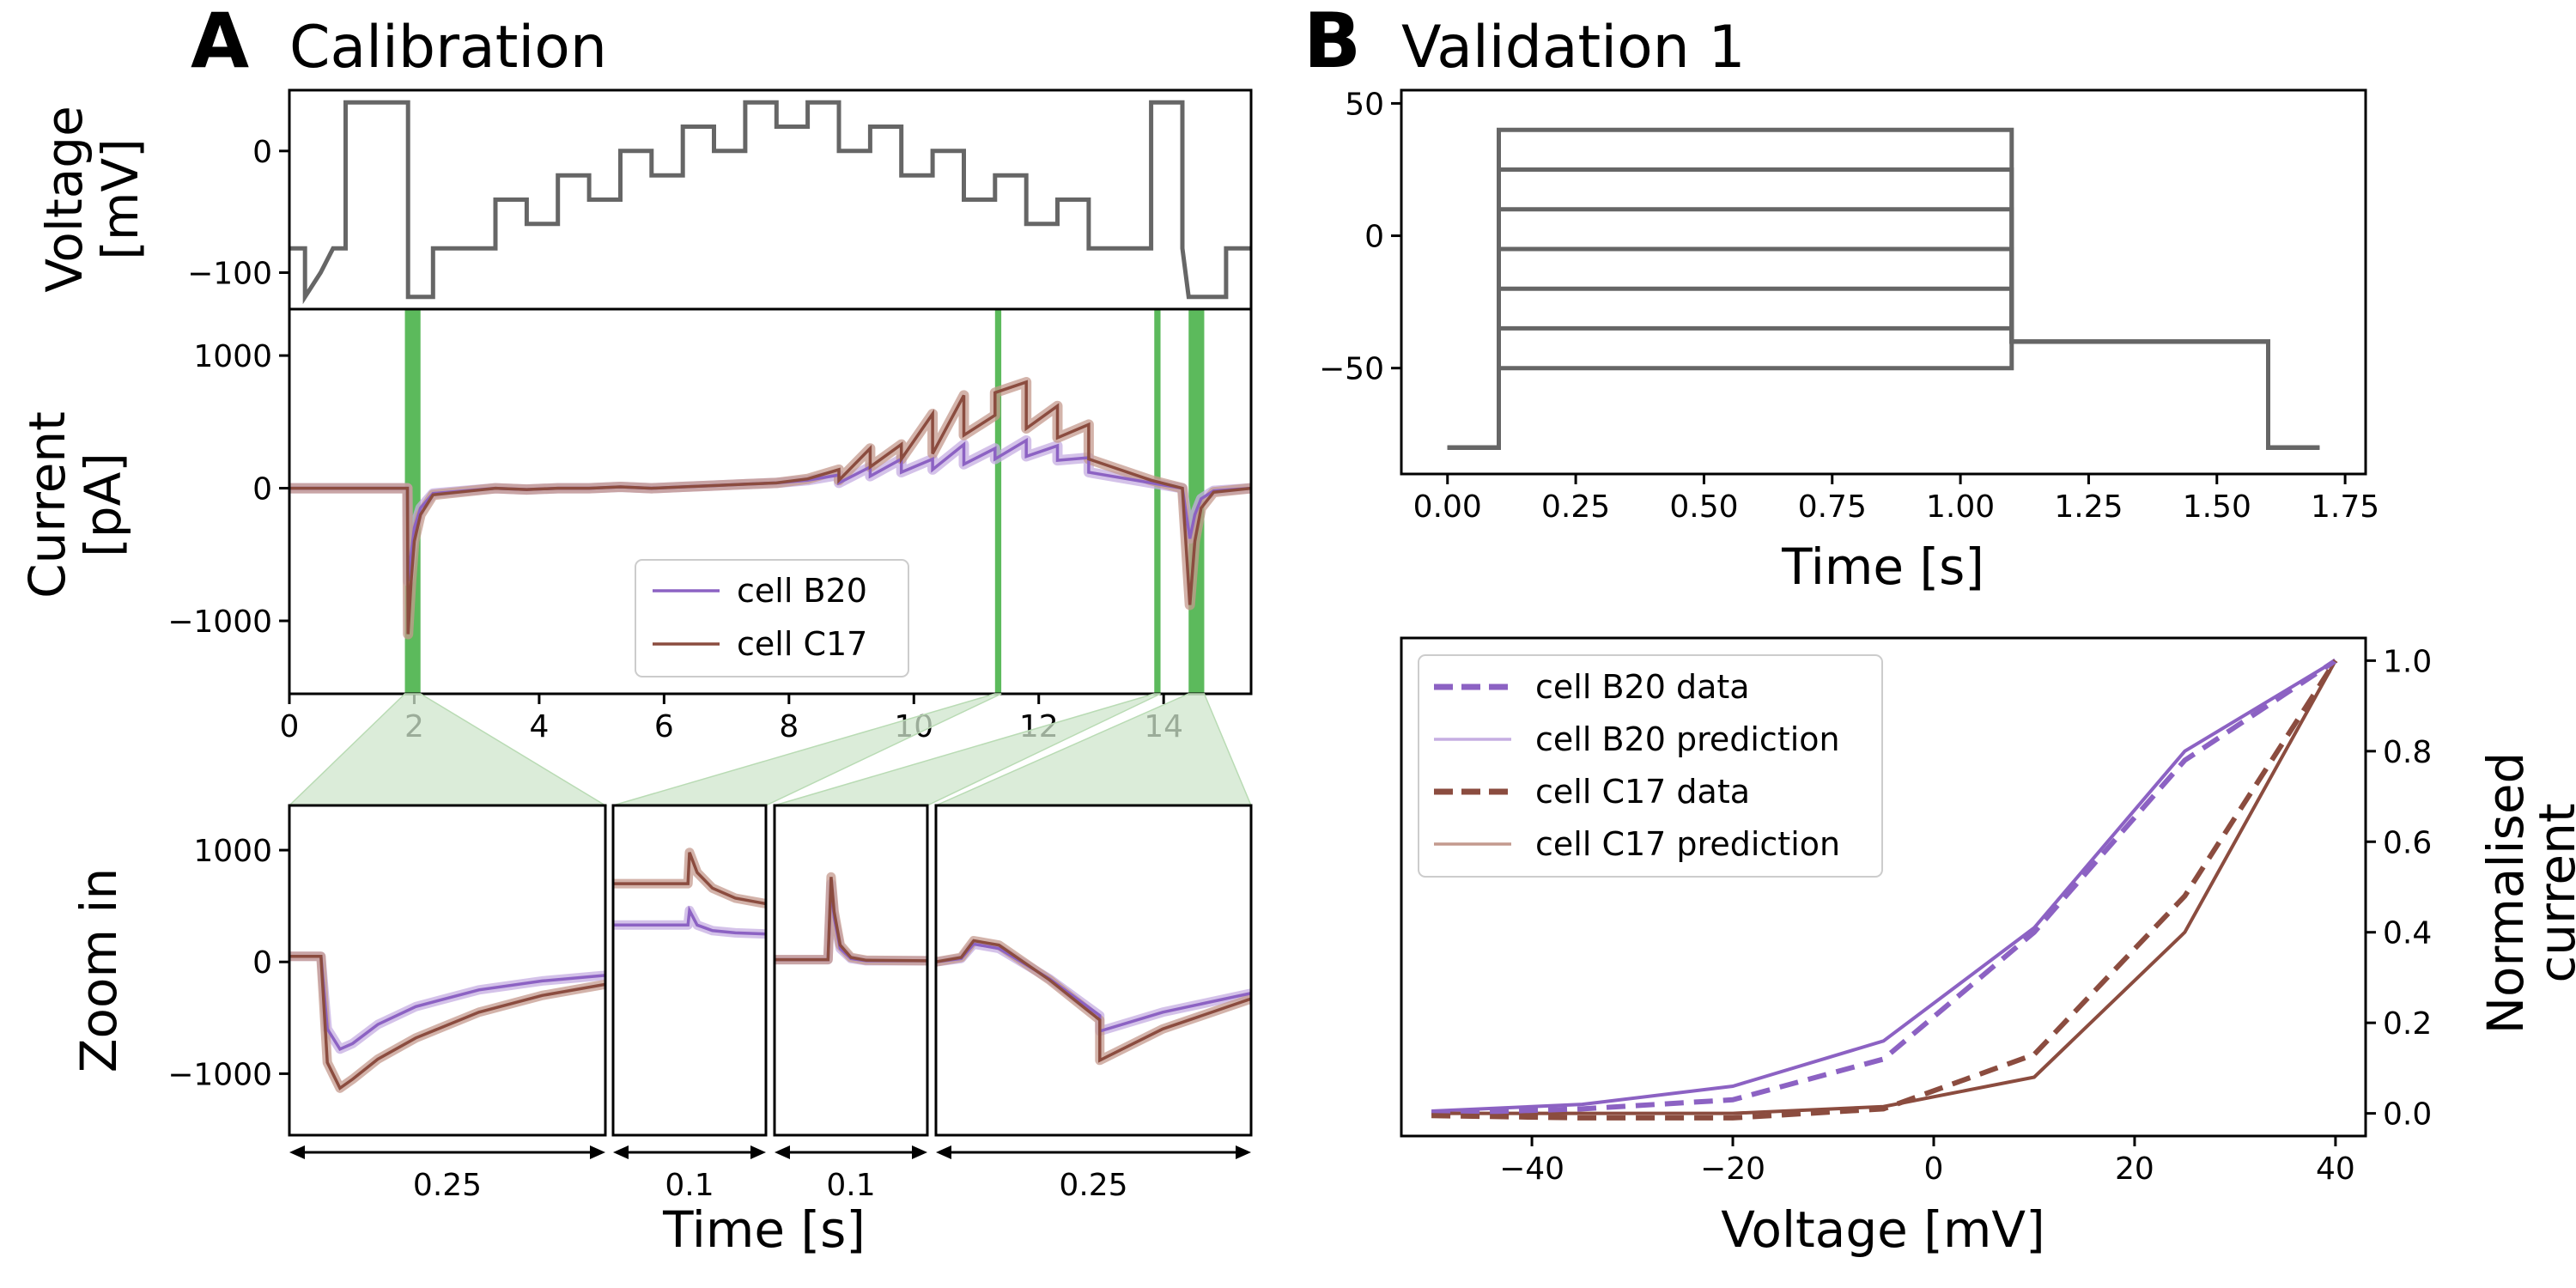  Describe the element at coordinates (1642, 687) in the screenshot. I see `iv-legend-label-b20-data: cell B20 data` at that location.